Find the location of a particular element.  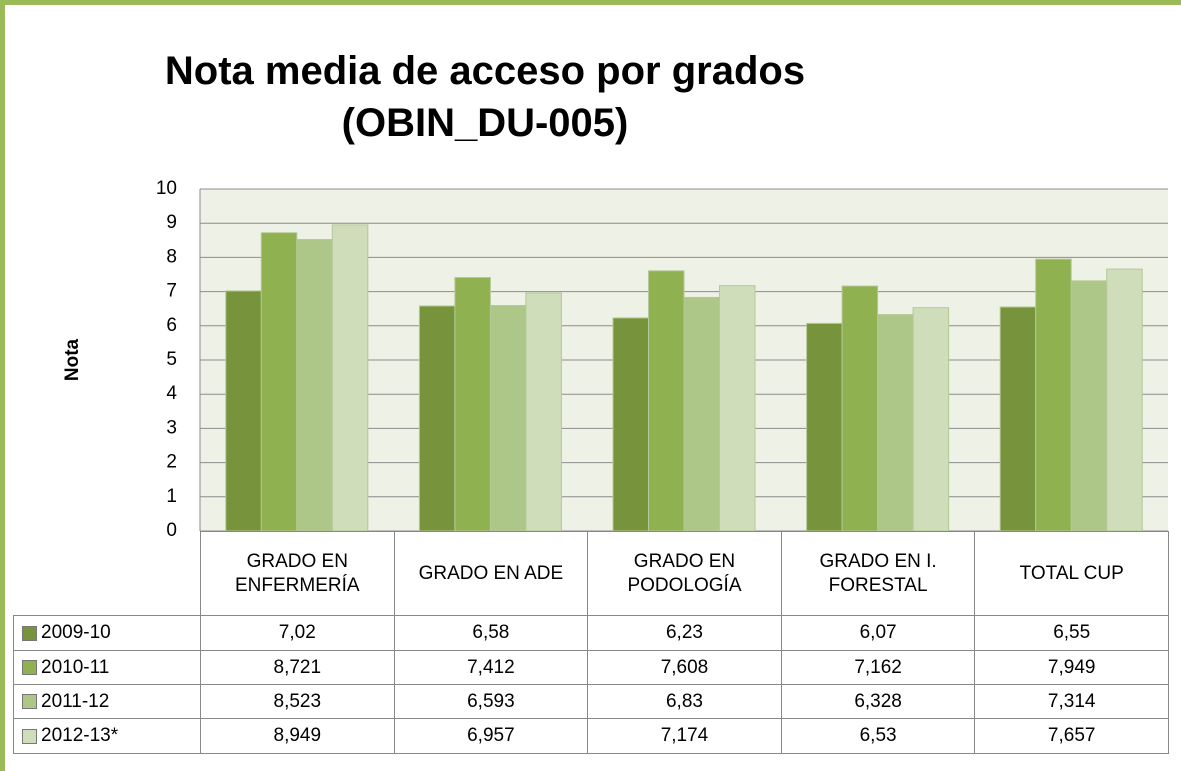

y-tick-label: 5 is located at coordinates (171, 359).